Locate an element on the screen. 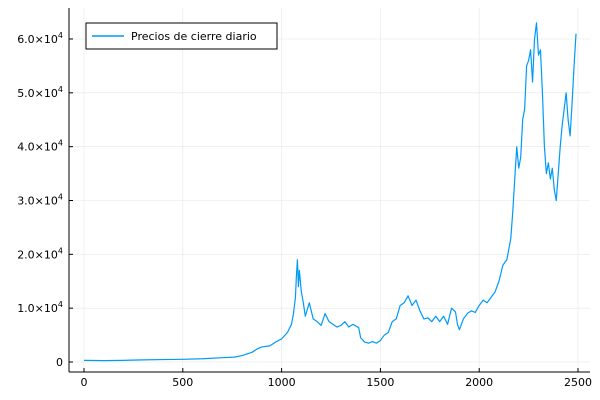 The image size is (600, 400). y-tick-label: 3.0×10⁴ is located at coordinates (40, 200).